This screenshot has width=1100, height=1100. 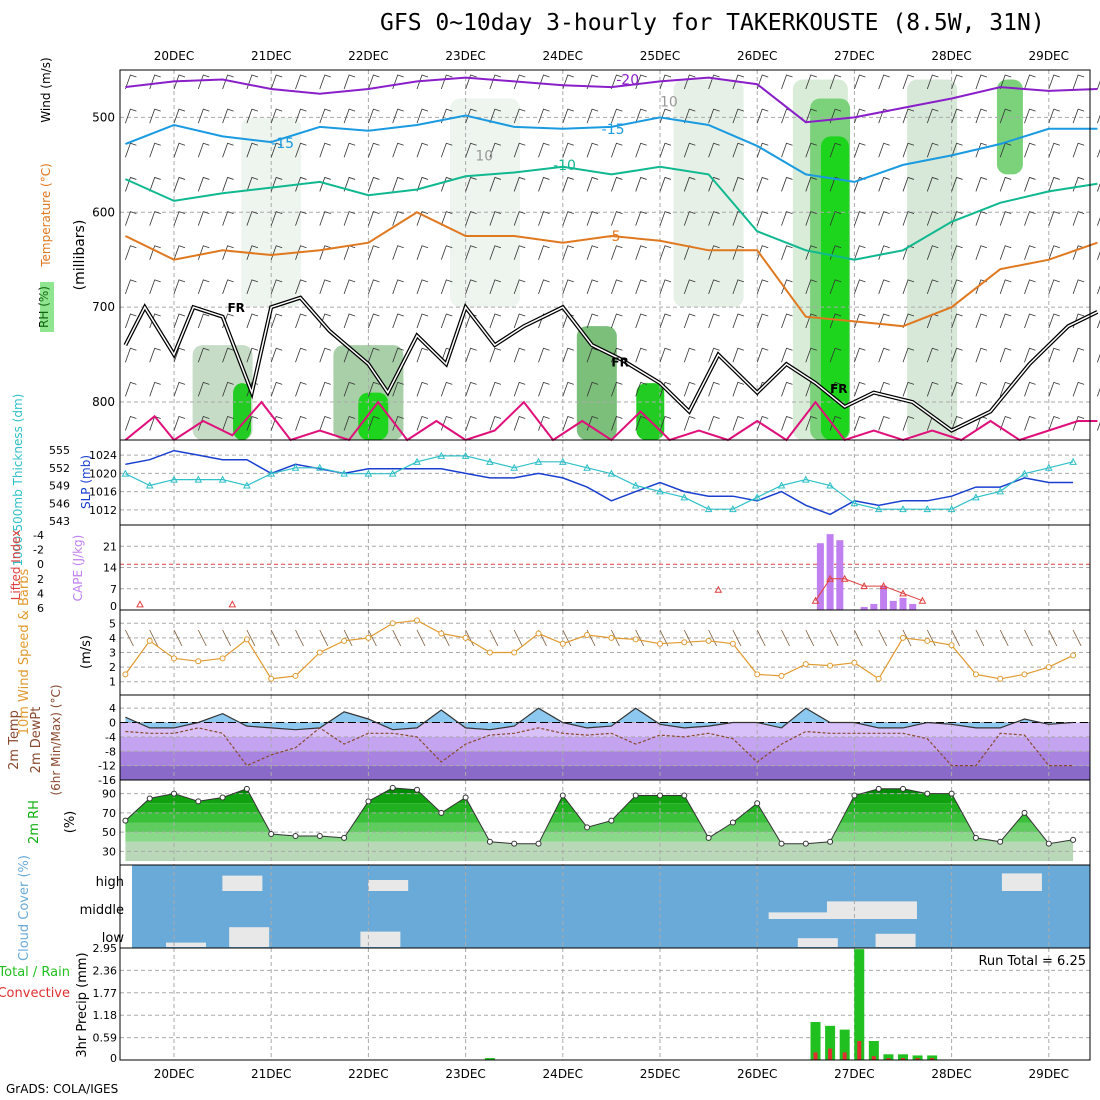 What do you see at coordinates (757, 56) in the screenshot?
I see `top-date-label: 26DEC` at bounding box center [757, 56].